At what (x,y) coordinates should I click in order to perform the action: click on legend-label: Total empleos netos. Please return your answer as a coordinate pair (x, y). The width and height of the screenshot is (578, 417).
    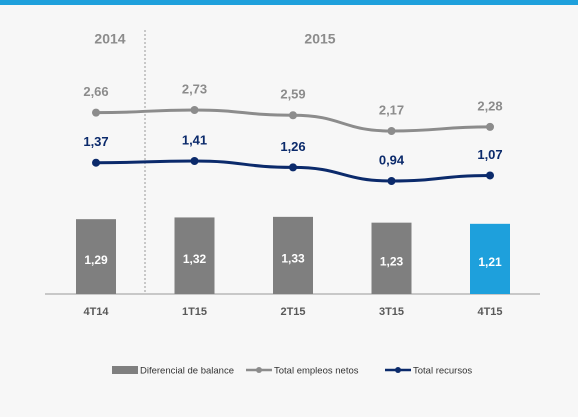
    Looking at the image, I should click on (316, 371).